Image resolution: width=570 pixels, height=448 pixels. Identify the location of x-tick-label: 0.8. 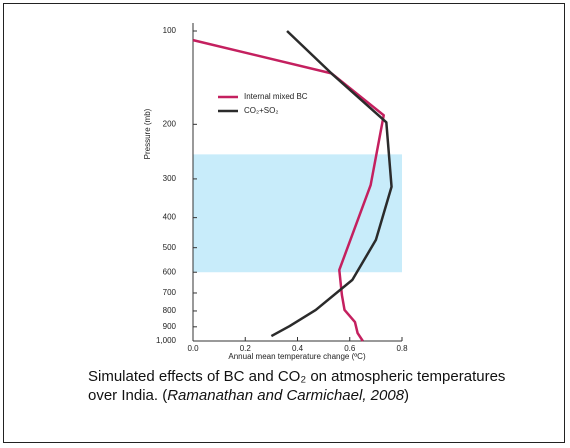
(402, 348).